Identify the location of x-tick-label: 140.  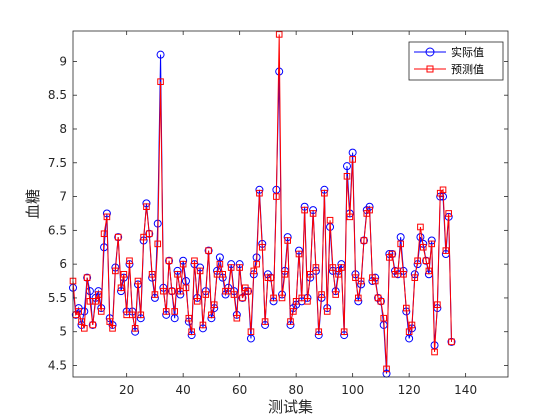
(465, 390).